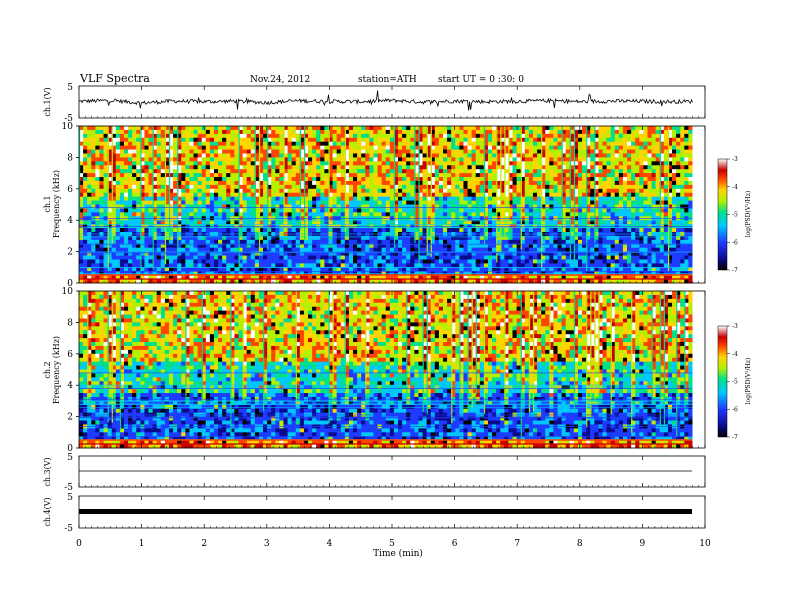 This screenshot has height=612, width=792. I want to click on ch1-waveform-frame, so click(392, 102).